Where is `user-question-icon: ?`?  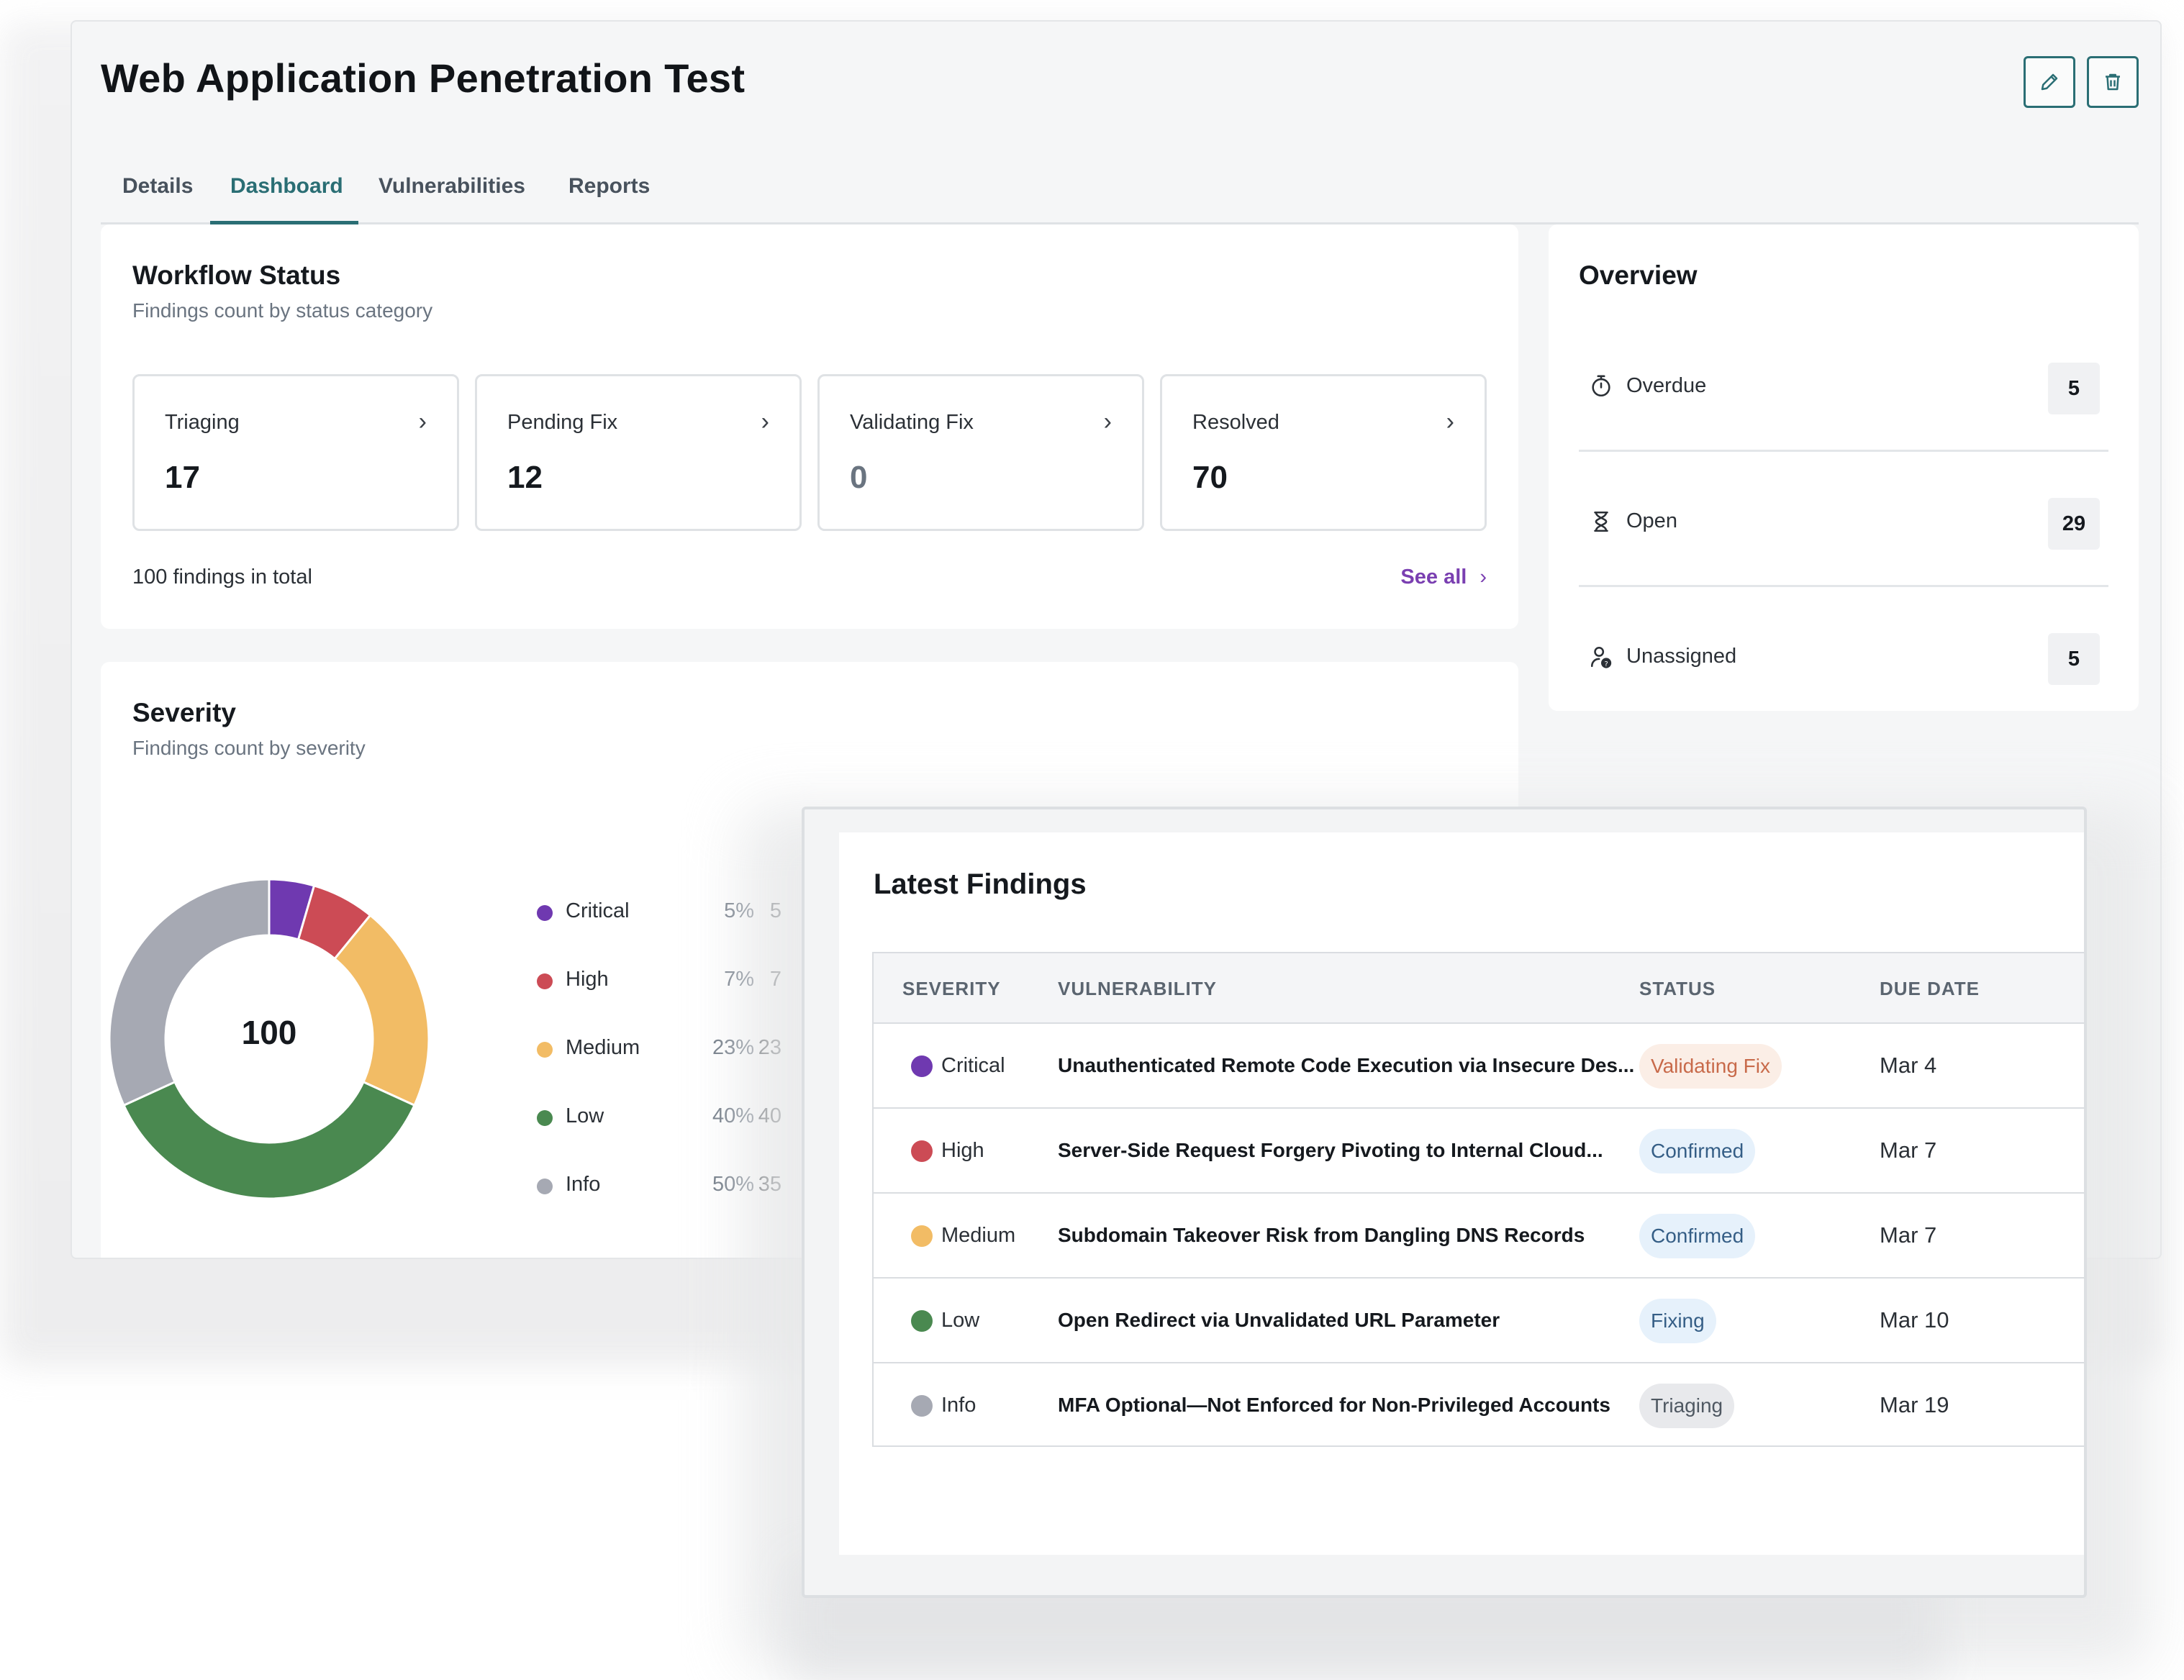
user-question-icon: ? is located at coordinates (1601, 657).